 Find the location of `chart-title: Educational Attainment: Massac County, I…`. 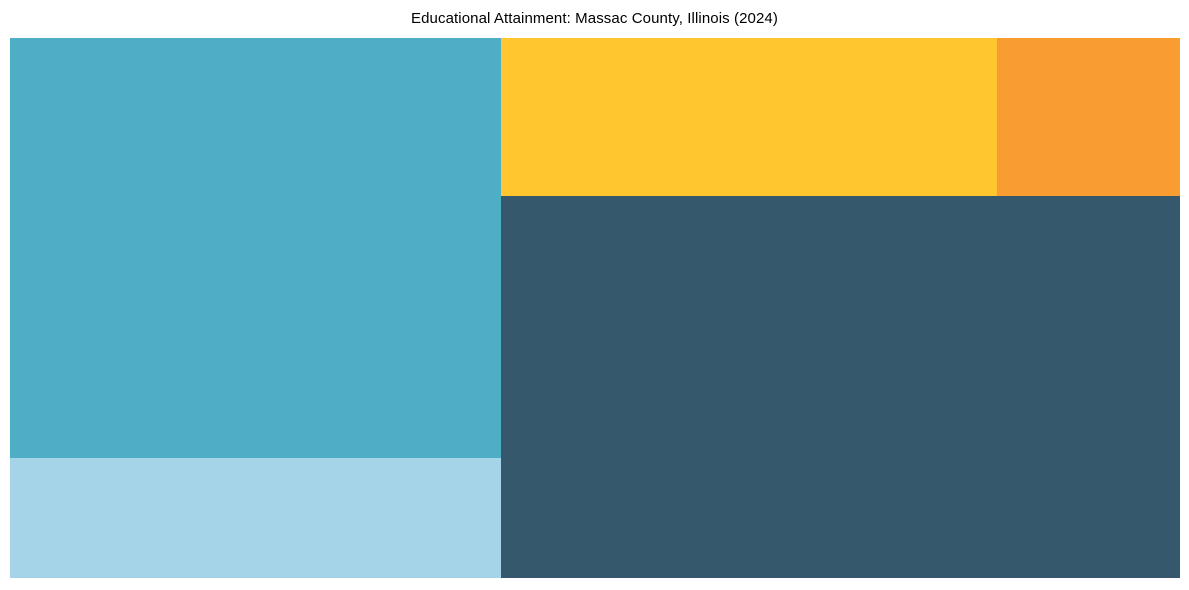

chart-title: Educational Attainment: Massac County, I… is located at coordinates (594, 18).